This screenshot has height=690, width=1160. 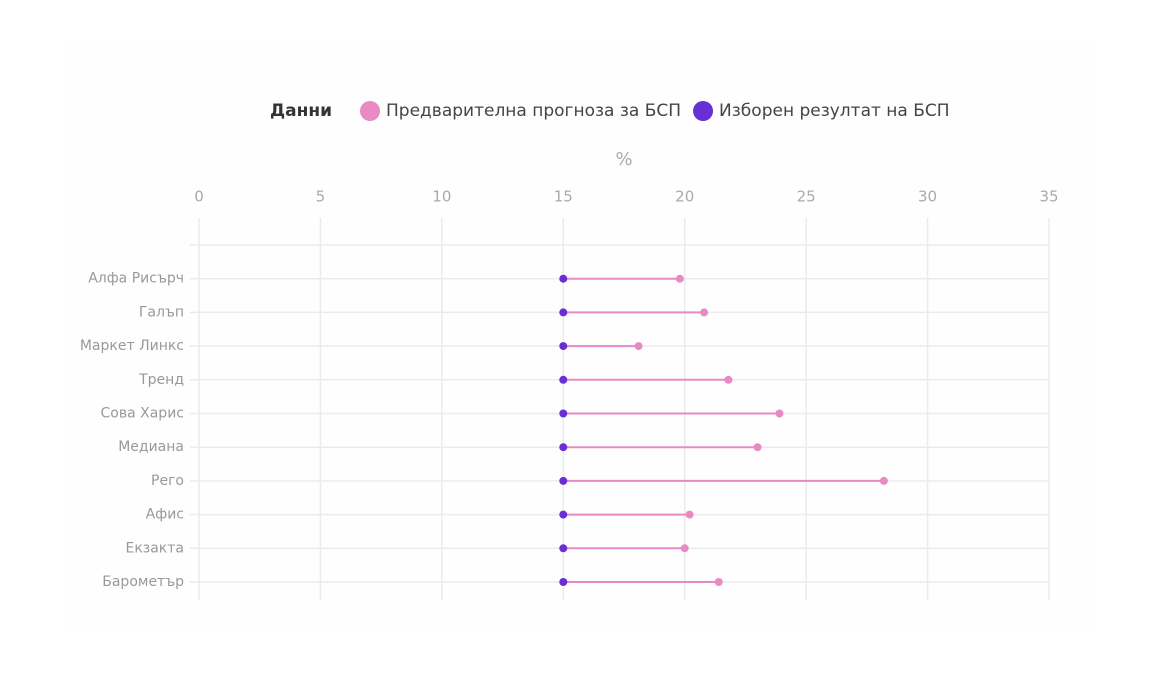 I want to click on y-tick-label: Маркет Линкс, so click(x=132, y=346).